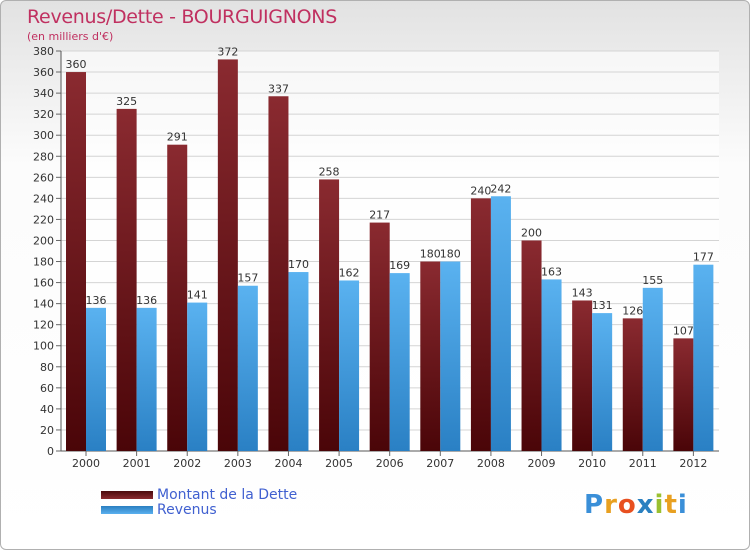 This screenshot has height=550, width=750. I want to click on x-tick-label: 2002, so click(187, 463).